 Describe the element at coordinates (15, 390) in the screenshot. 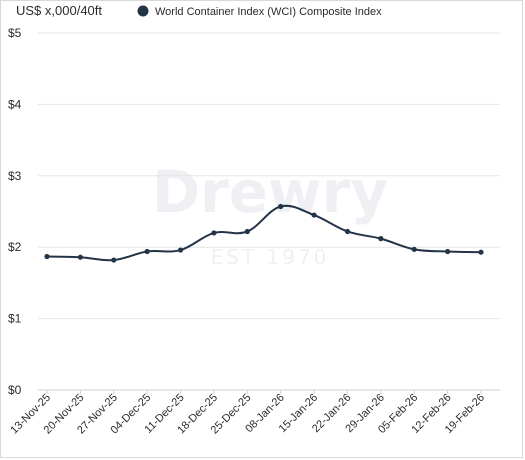

I see `y-tick-label: $0` at that location.